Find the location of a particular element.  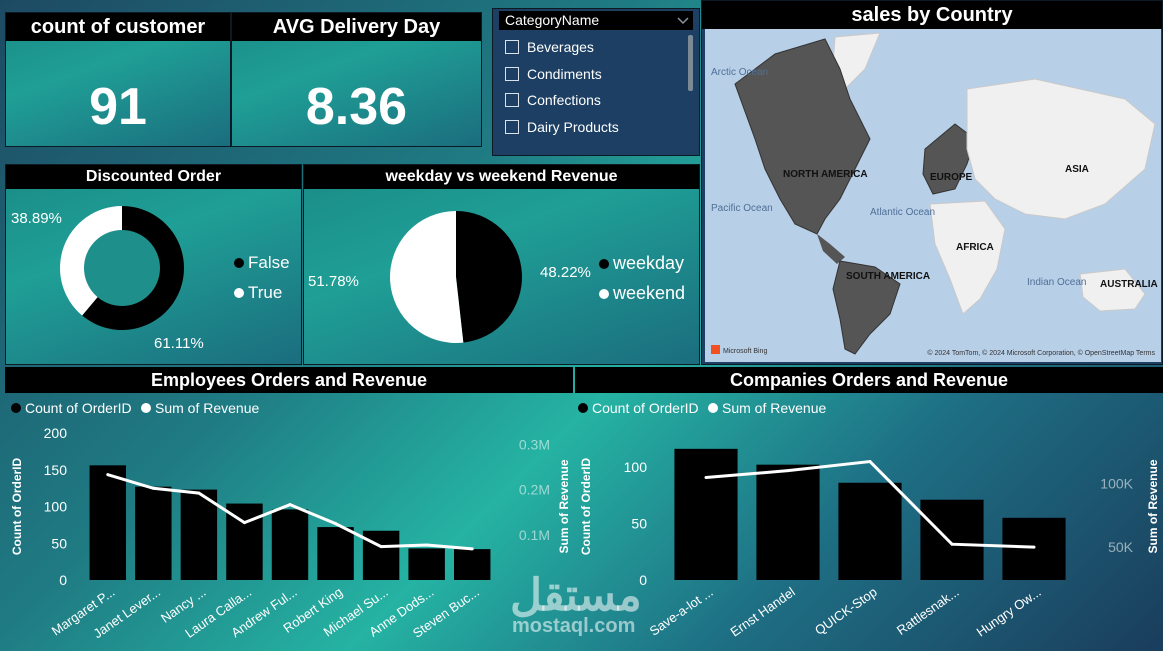

map-brand: Microsoft Bing is located at coordinates (745, 351).